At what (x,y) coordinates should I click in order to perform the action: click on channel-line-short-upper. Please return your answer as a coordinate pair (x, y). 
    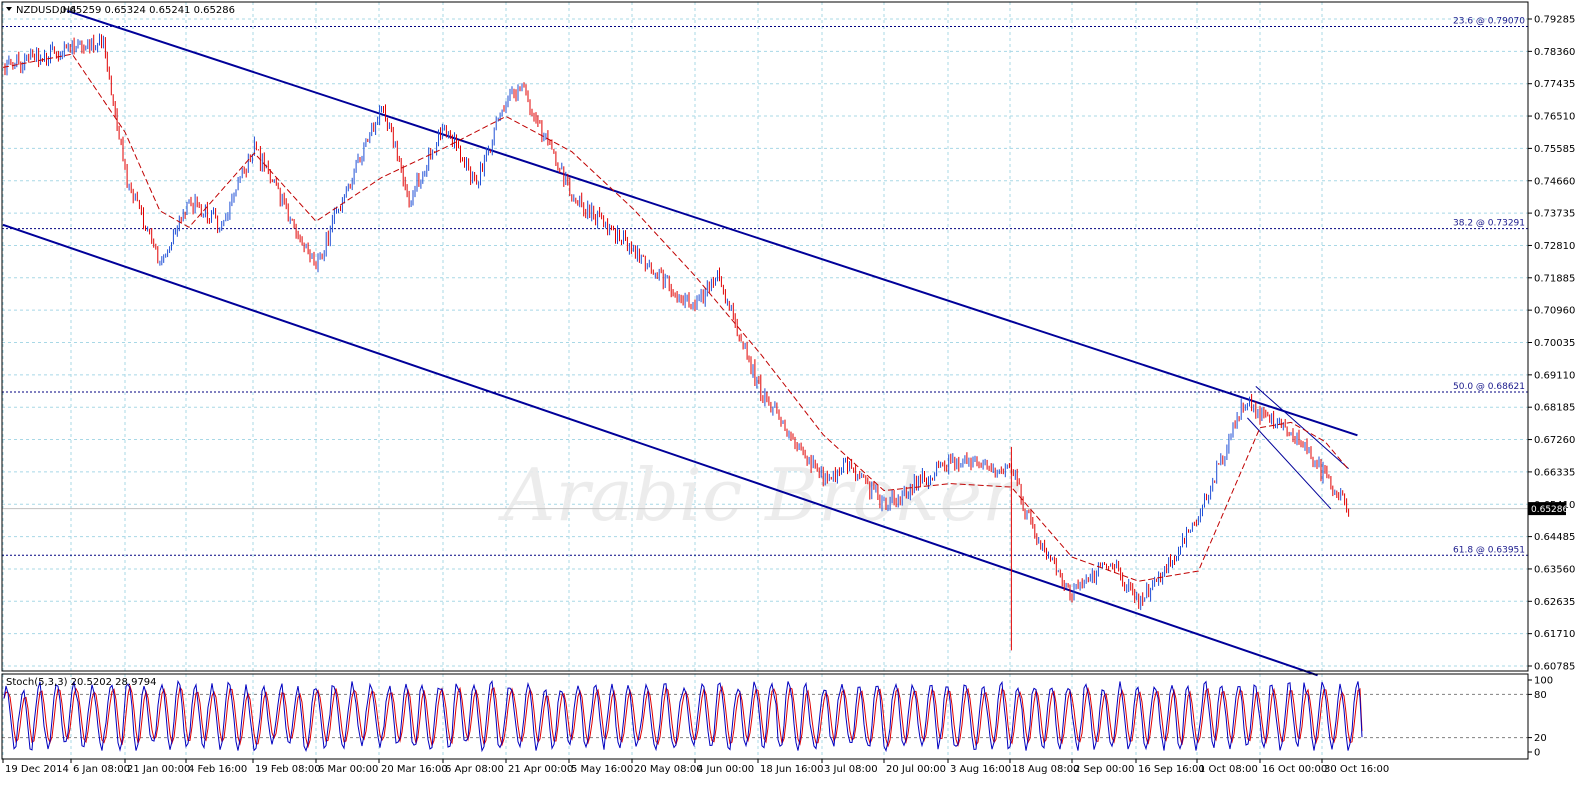
    Looking at the image, I should click on (1302, 427).